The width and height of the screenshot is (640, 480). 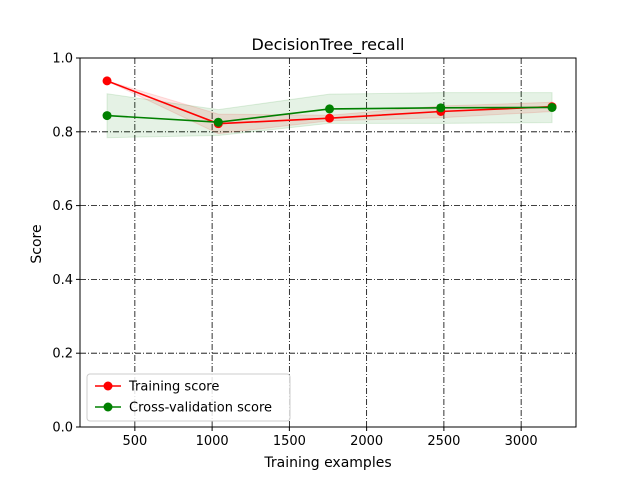 What do you see at coordinates (62, 280) in the screenshot?
I see `y-tick-label: 0.4` at bounding box center [62, 280].